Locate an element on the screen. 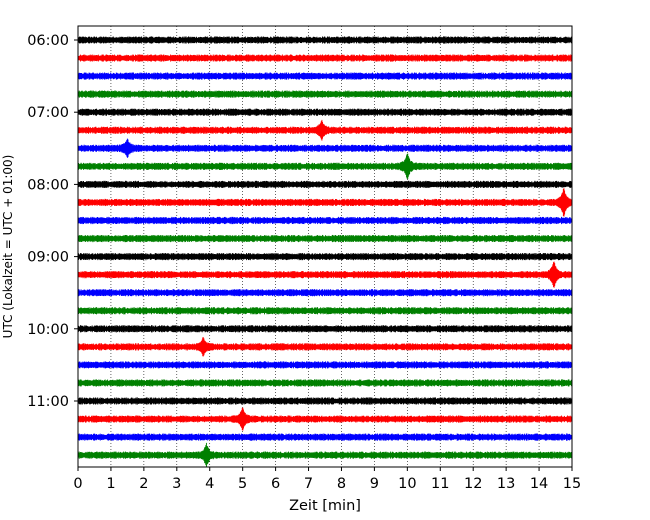  x-tick-label: 14 is located at coordinates (539, 484).